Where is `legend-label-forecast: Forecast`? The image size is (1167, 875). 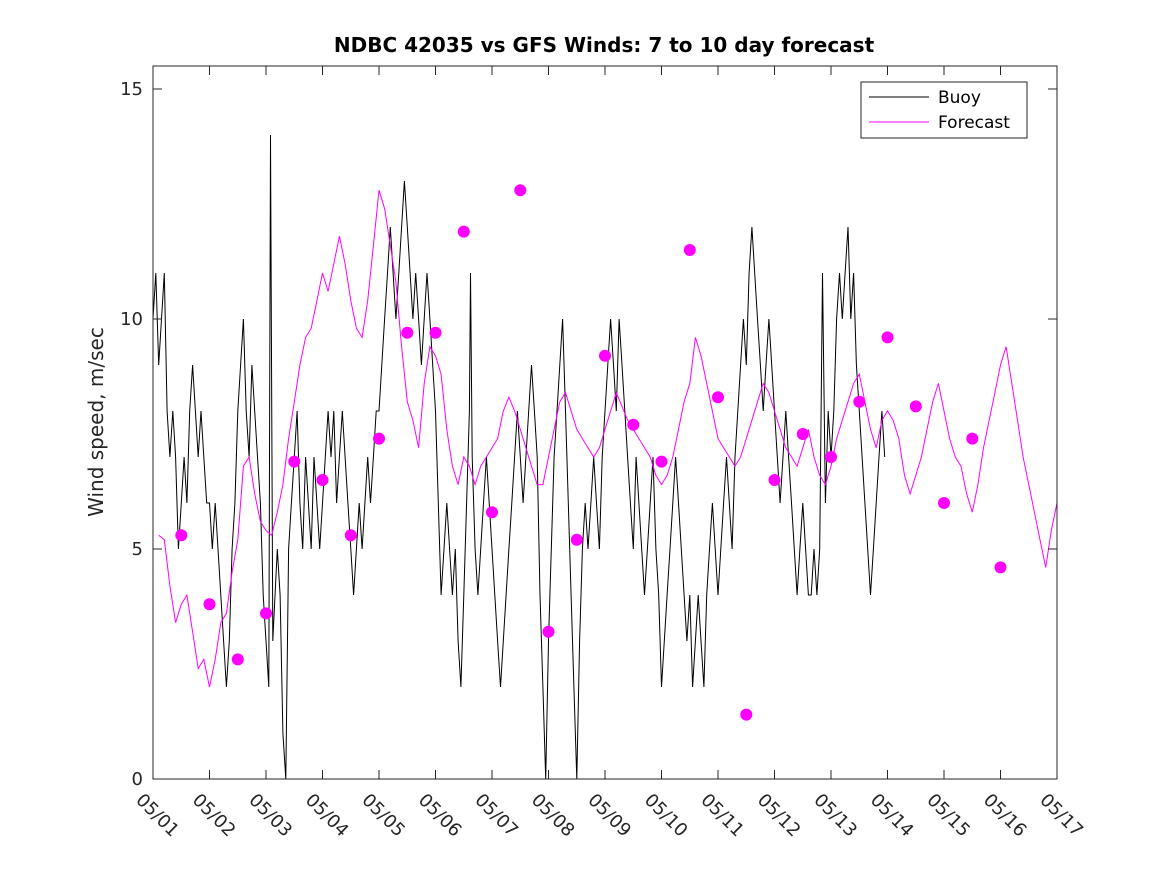
legend-label-forecast: Forecast is located at coordinates (974, 123).